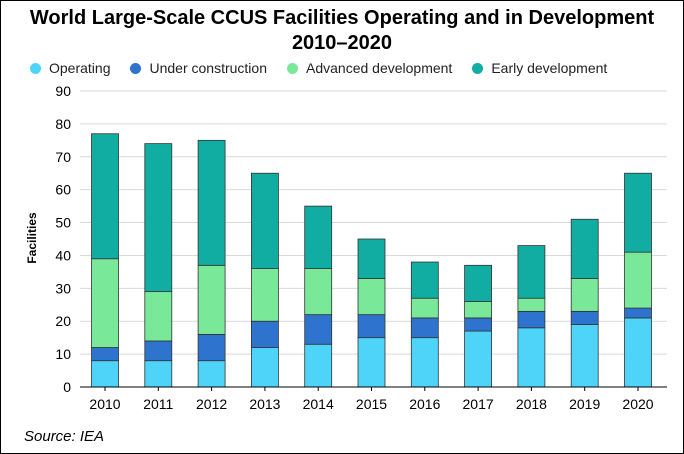  Describe the element at coordinates (584, 295) in the screenshot. I see `bar-2019-advanced-development` at that location.